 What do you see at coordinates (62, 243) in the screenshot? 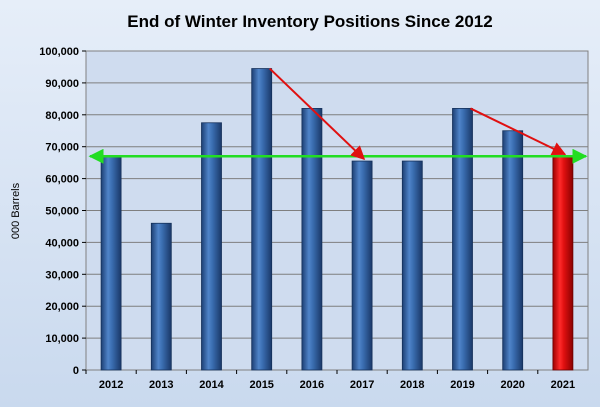
I see `y-tick-label: 40,000` at bounding box center [62, 243].